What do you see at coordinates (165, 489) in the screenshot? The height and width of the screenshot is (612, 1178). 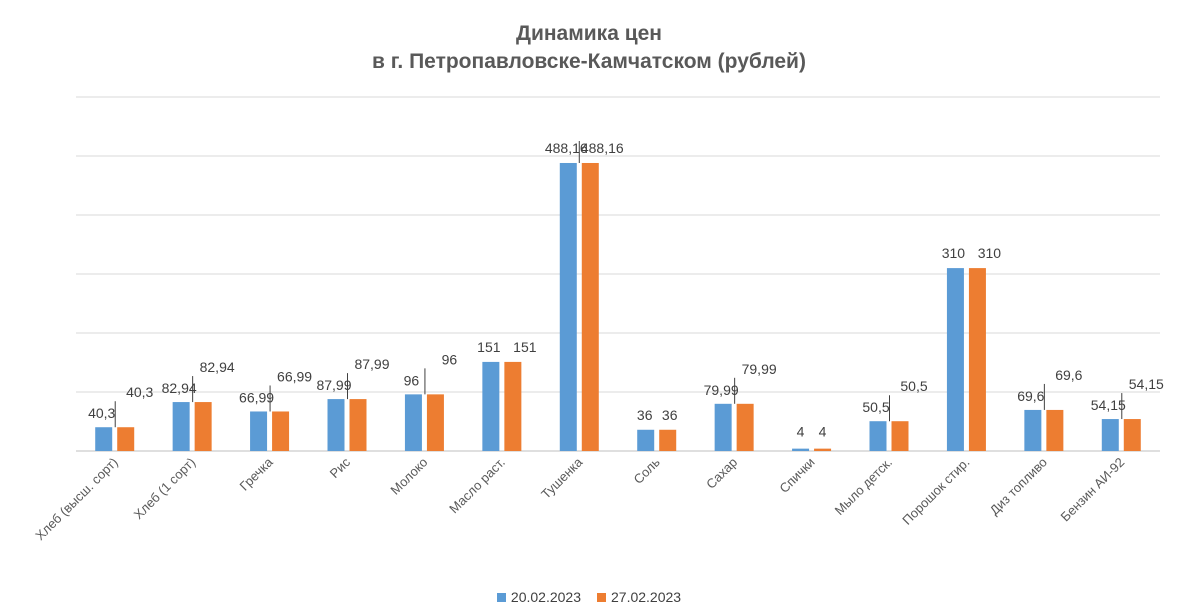 I see `x-tick-label: Хлеб (1 сорт)` at bounding box center [165, 489].